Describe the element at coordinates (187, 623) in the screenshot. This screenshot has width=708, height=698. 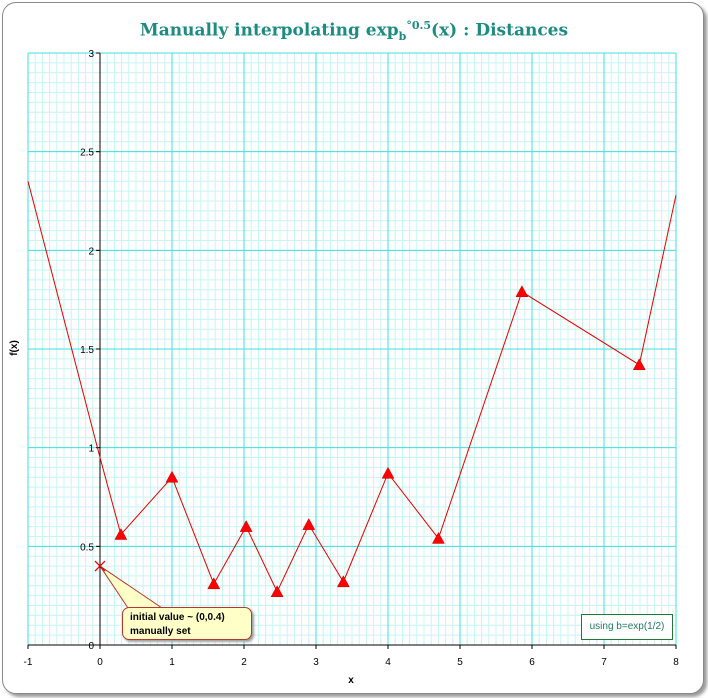
I see `initial-value-callout: initial value ~ (0,0.4) manually set` at that location.